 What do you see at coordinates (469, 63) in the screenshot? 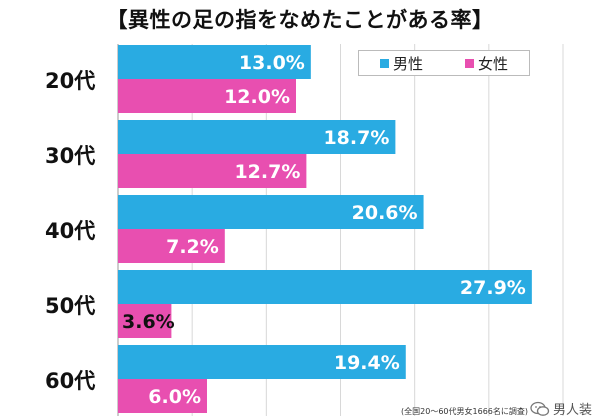
I see `legend-swatch-female` at bounding box center [469, 63].